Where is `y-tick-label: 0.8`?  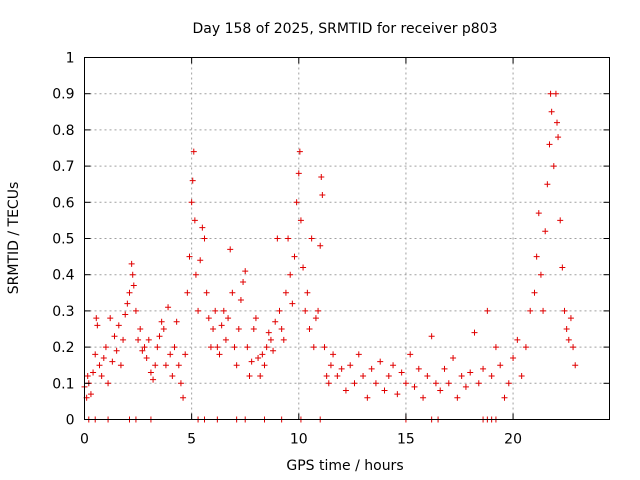 y-tick-label: 0.8 is located at coordinates (63, 131).